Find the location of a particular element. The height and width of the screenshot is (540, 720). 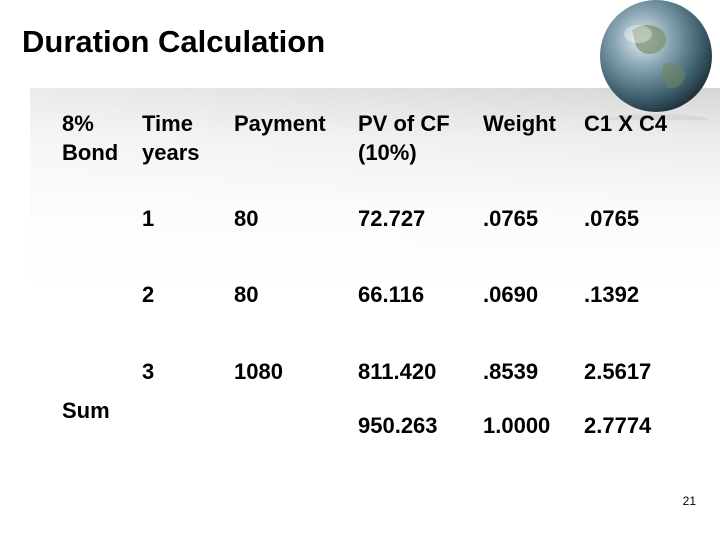

table-cell: 2.5617 is located at coordinates (618, 371).